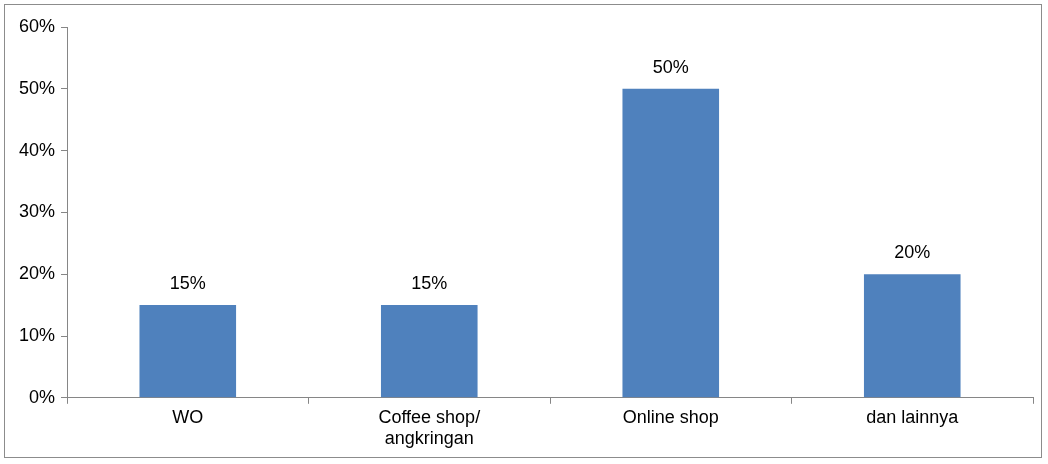  I want to click on x-tick-label: Coffee shop/ angkringan, so click(429, 427).